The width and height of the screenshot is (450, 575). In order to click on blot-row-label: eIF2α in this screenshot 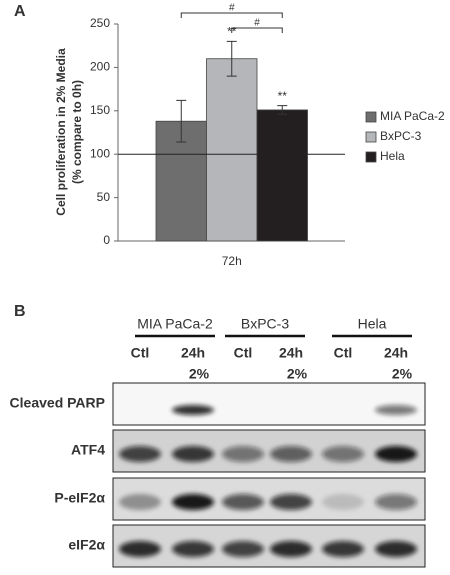, I will do `click(86, 545)`.